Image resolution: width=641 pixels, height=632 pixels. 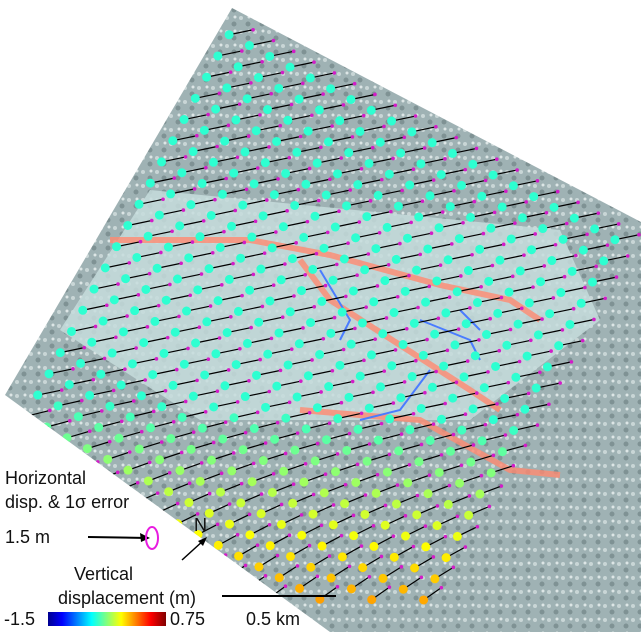 I want to click on colorbar-max: 0.75, so click(x=187, y=619).